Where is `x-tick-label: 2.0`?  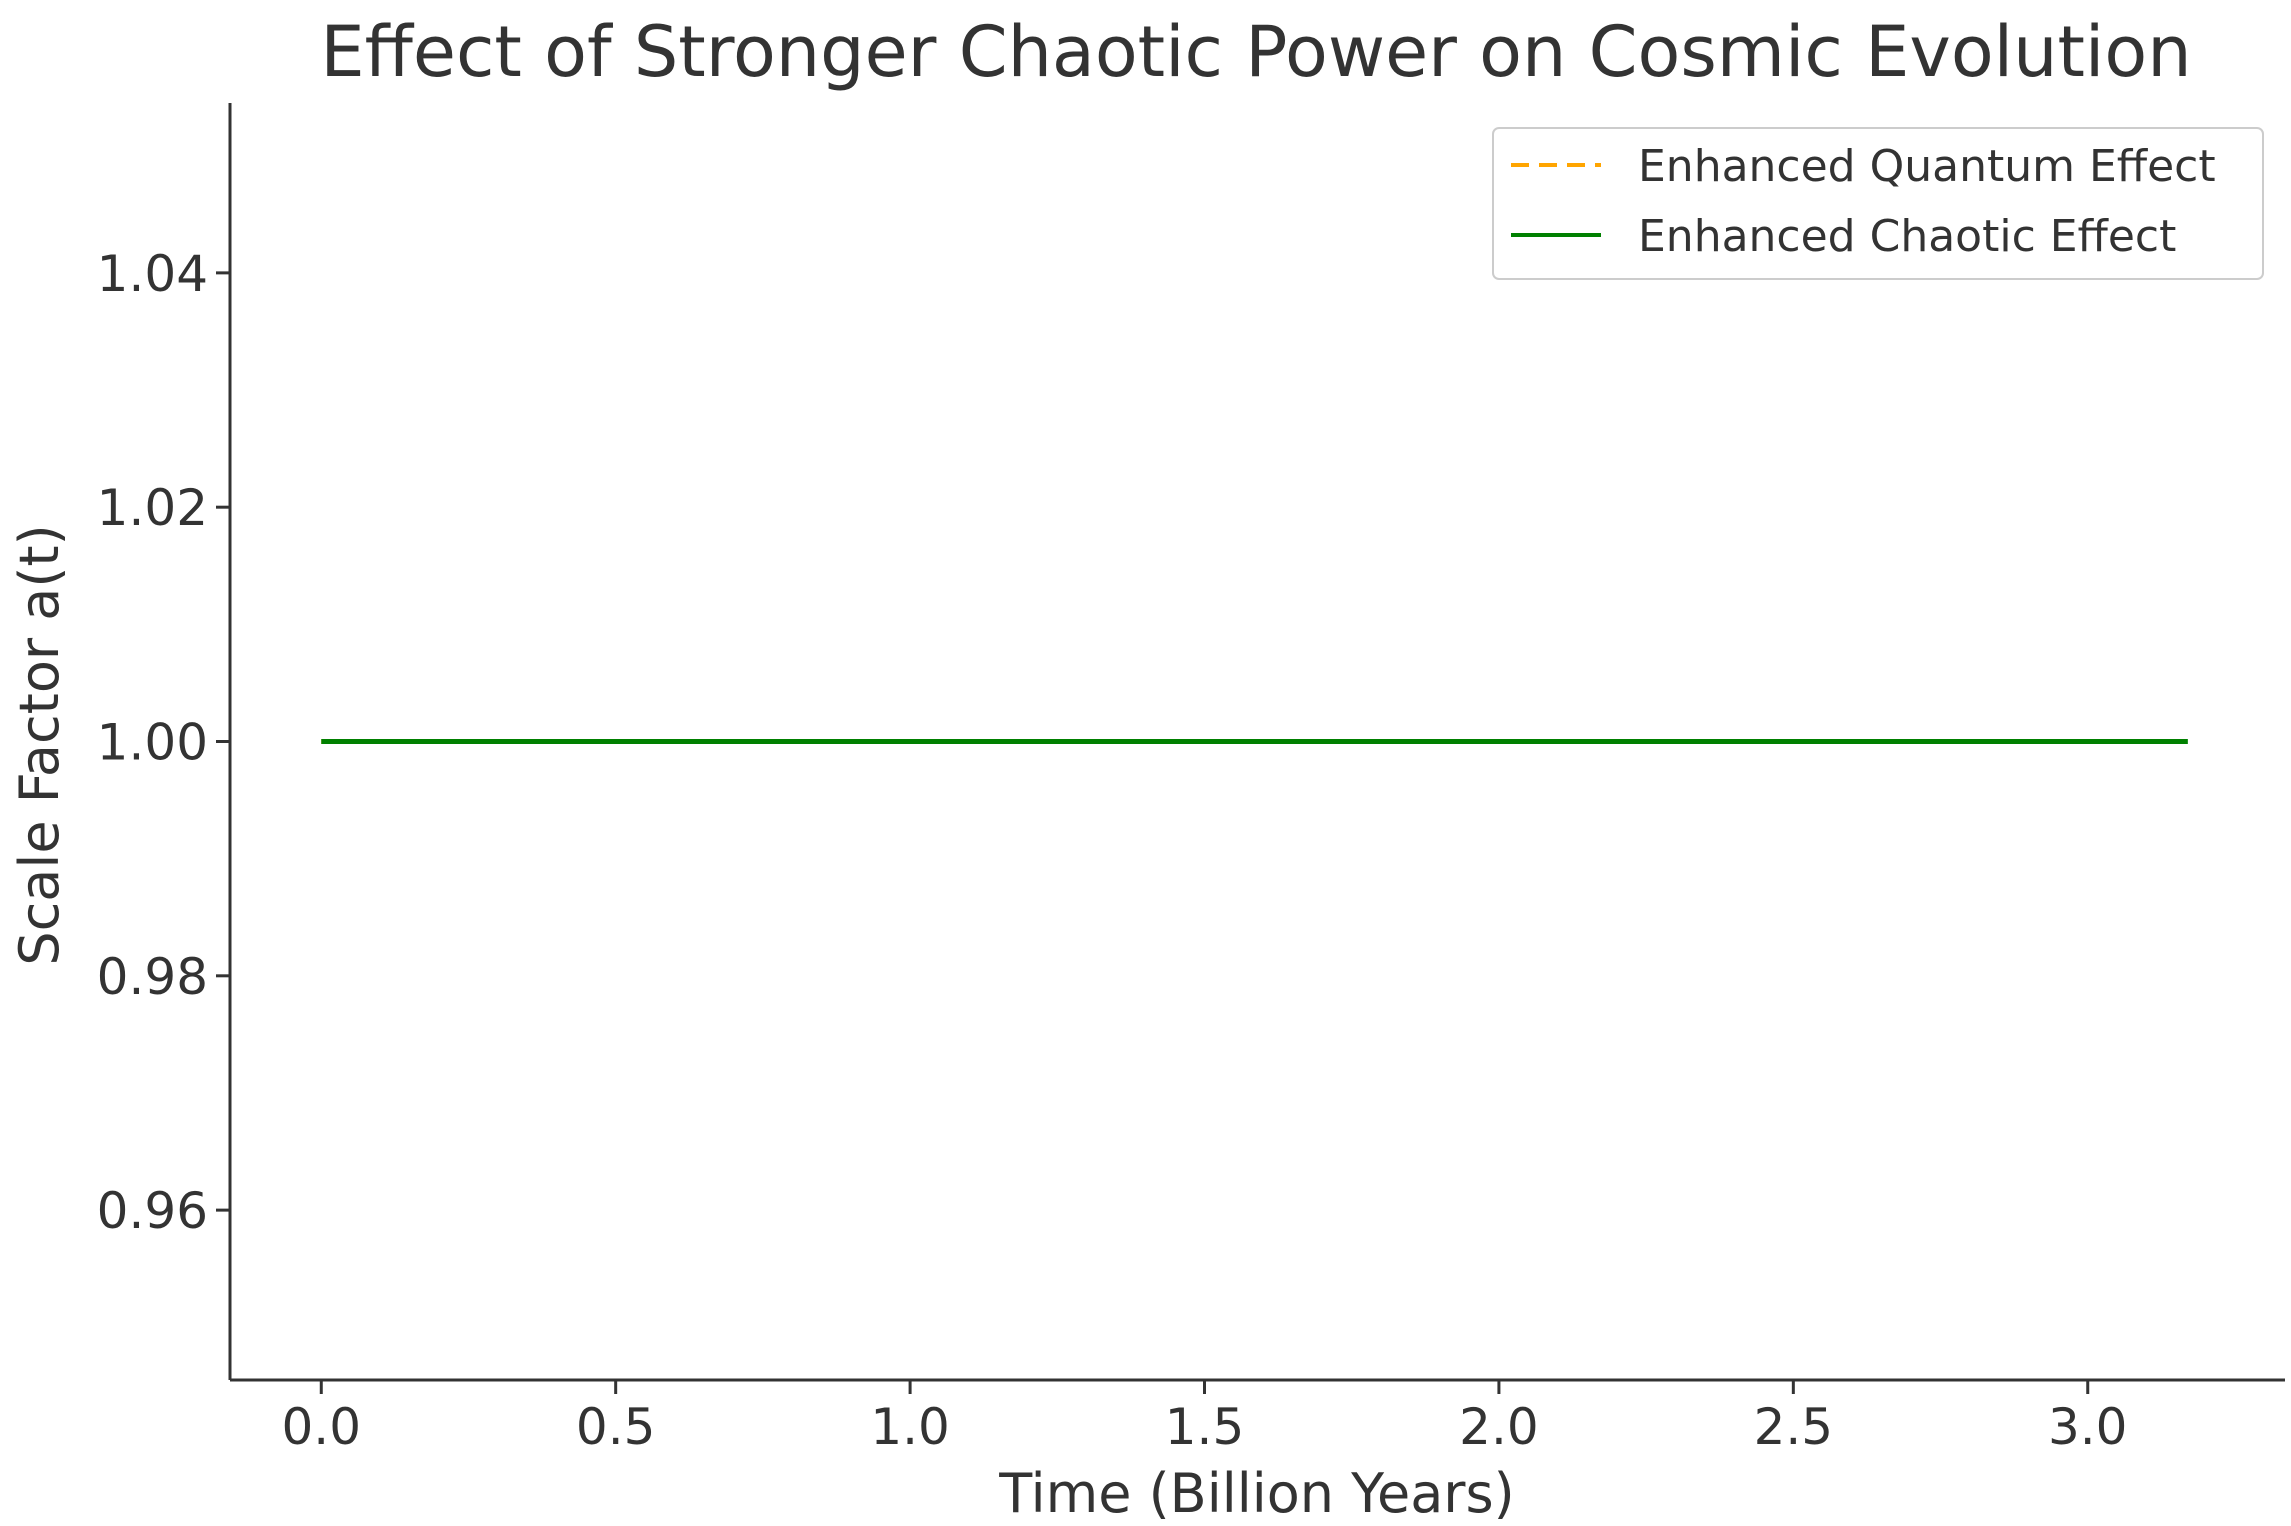
x-tick-label: 2.0 is located at coordinates (1499, 1427).